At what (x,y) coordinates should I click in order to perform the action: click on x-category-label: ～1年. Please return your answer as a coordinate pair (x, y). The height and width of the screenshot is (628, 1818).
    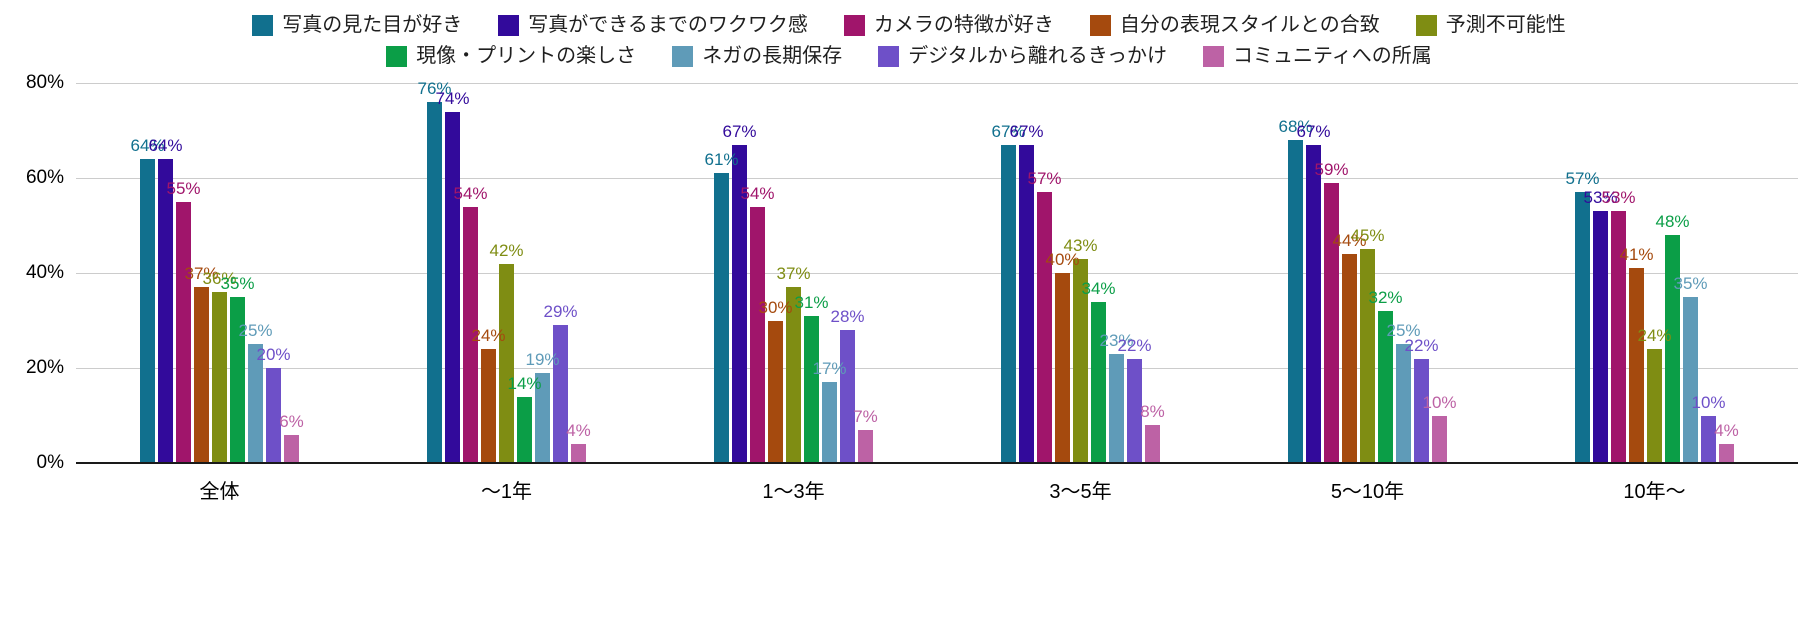
    Looking at the image, I should click on (506, 492).